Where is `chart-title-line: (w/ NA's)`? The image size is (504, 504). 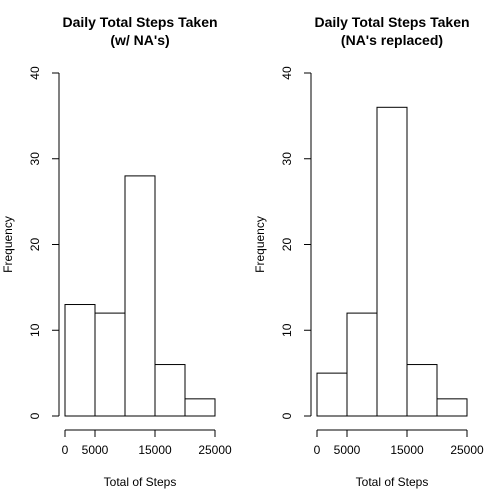 chart-title-line: (w/ NA's) is located at coordinates (139, 40).